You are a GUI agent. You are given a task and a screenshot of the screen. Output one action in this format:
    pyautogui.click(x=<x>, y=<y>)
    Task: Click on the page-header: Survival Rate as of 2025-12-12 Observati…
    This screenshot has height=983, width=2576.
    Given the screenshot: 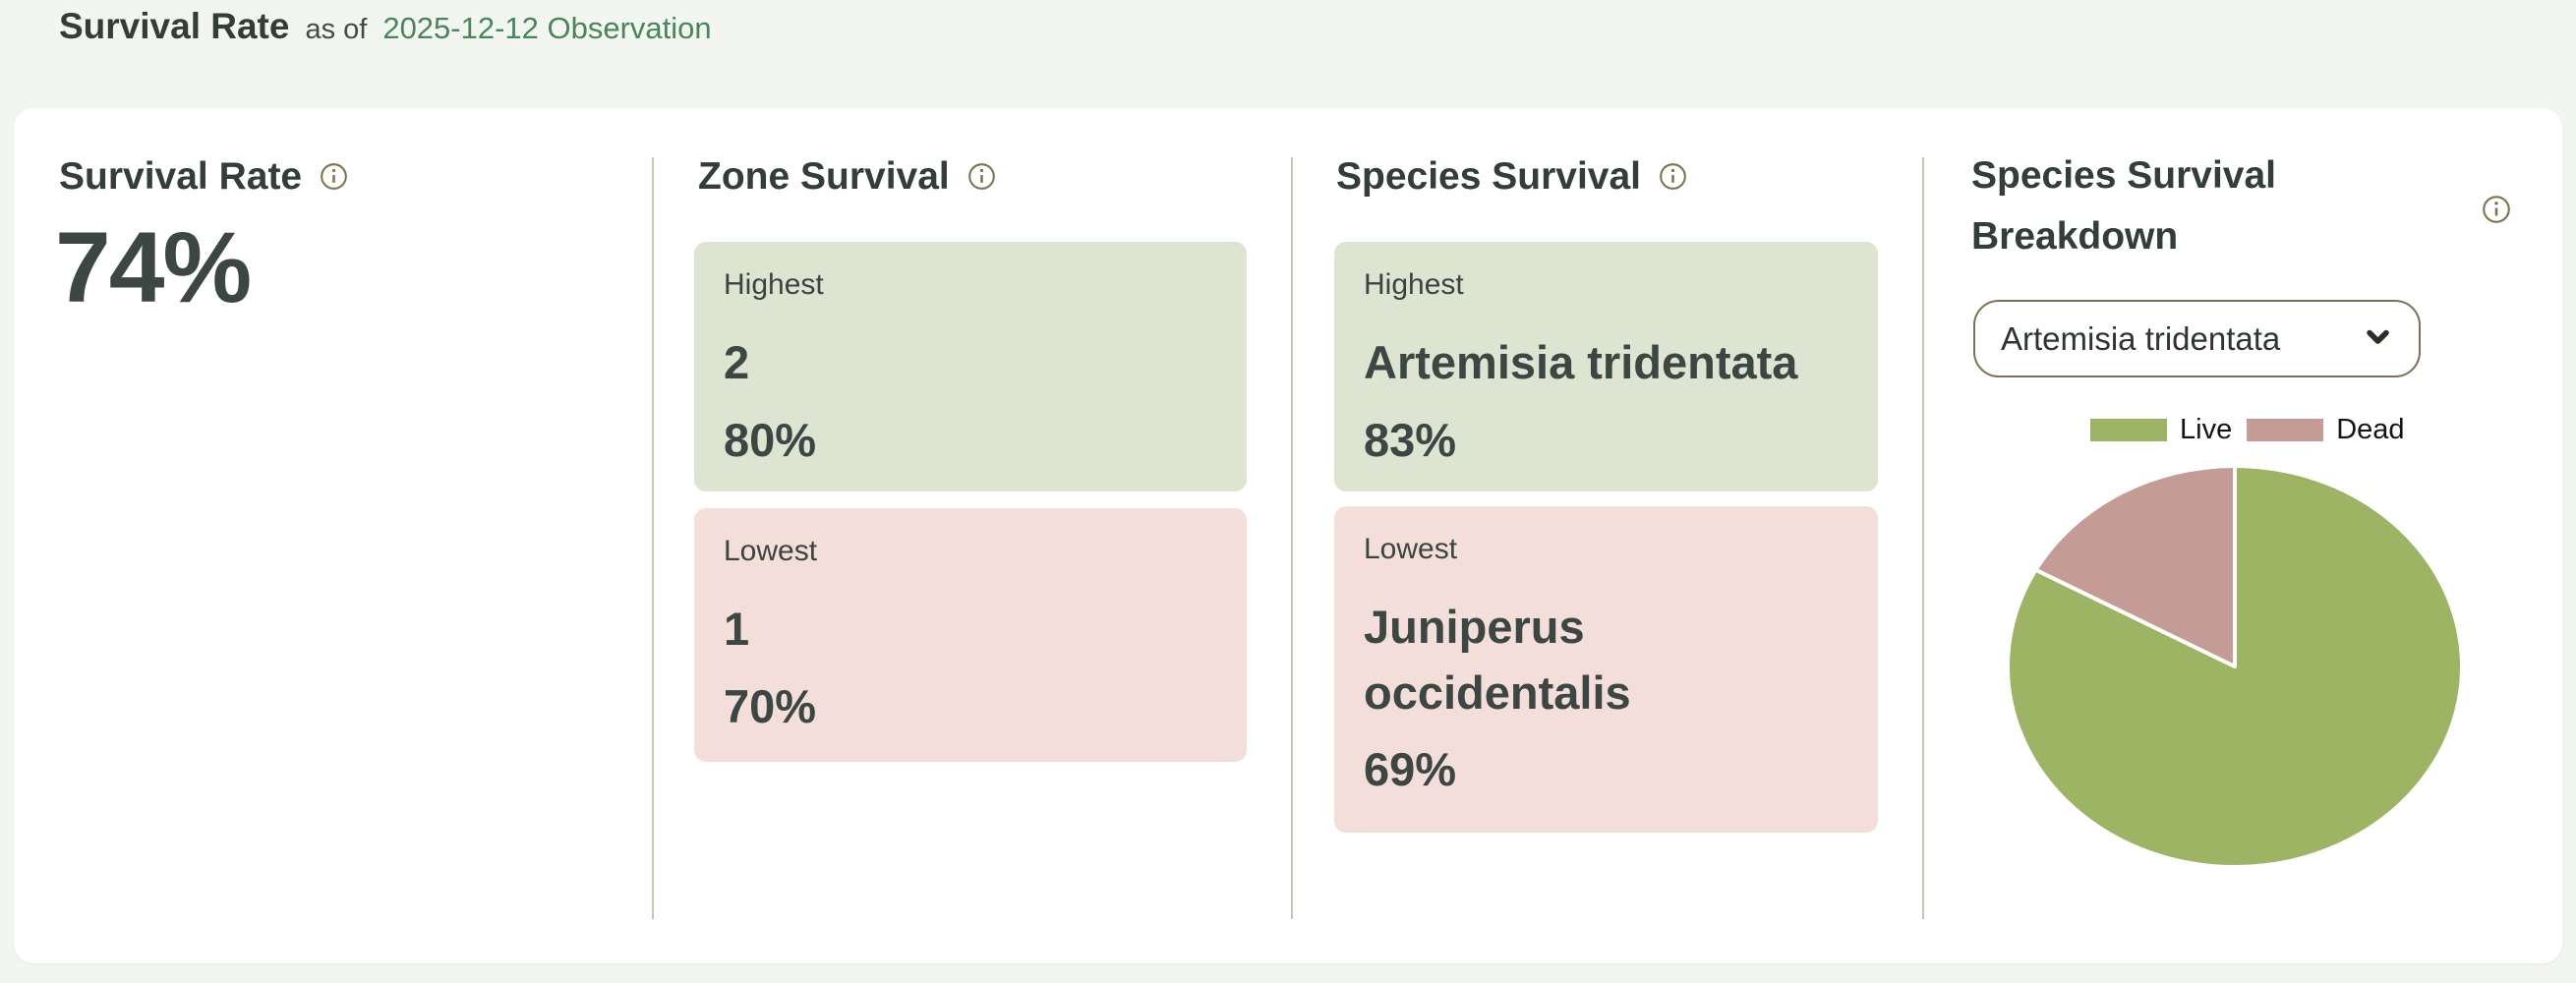 What is the action you would take?
    pyautogui.click(x=385, y=26)
    